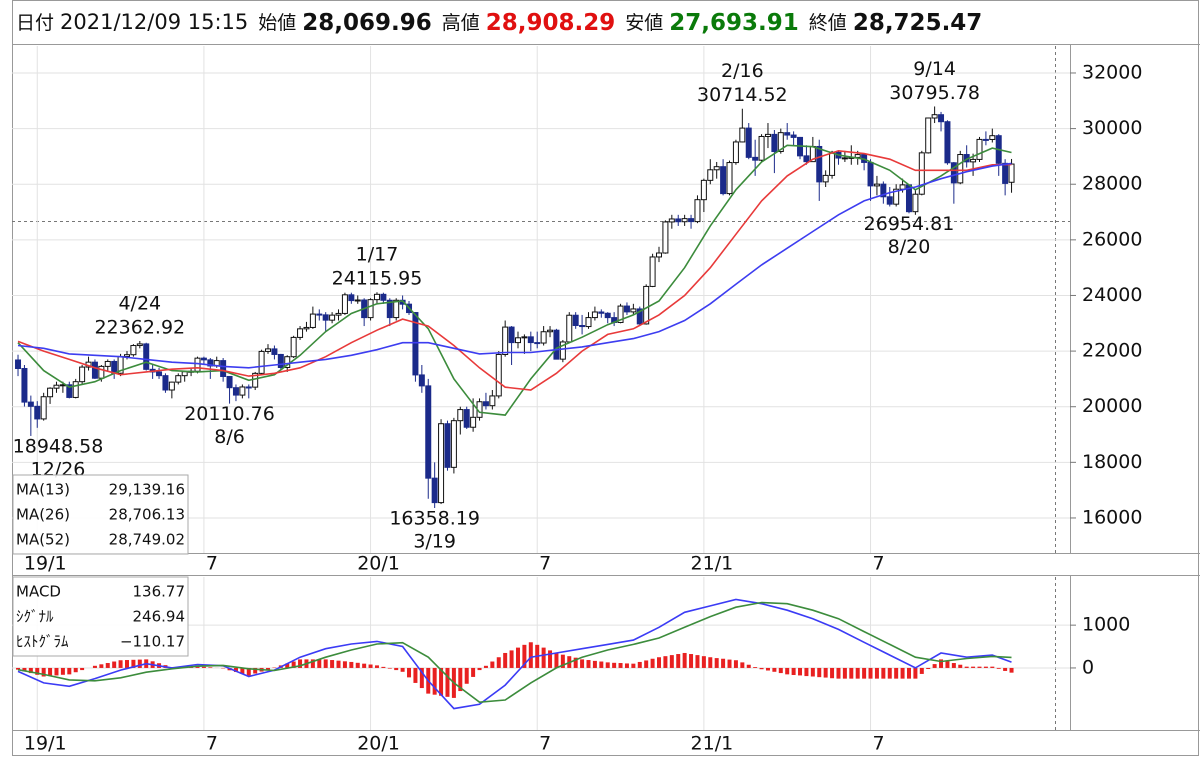  I want to click on header-value: 2021/12/09 15:15, so click(154, 22).